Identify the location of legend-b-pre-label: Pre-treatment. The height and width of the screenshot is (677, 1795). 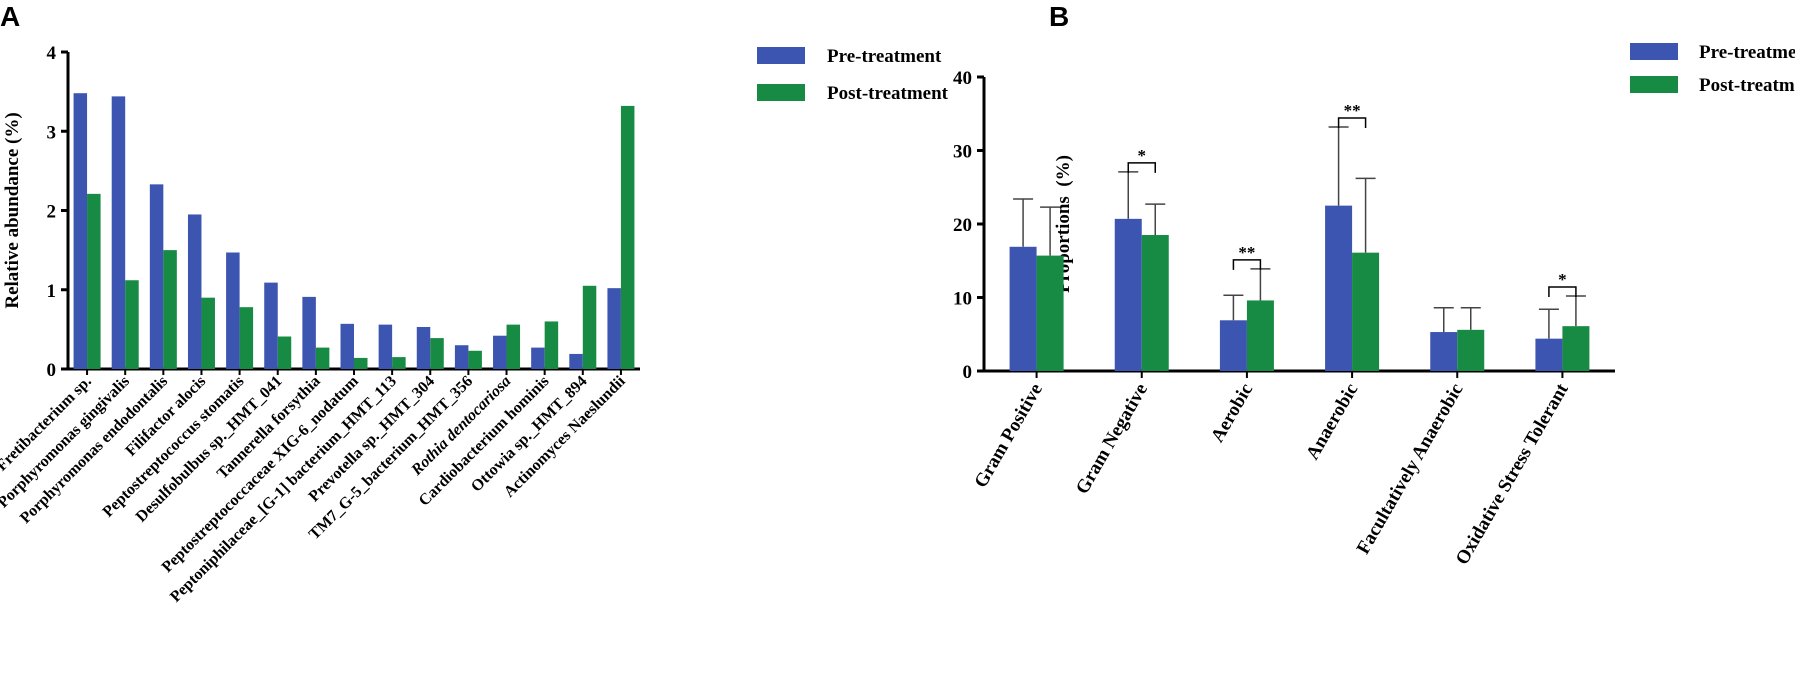
(1747, 52).